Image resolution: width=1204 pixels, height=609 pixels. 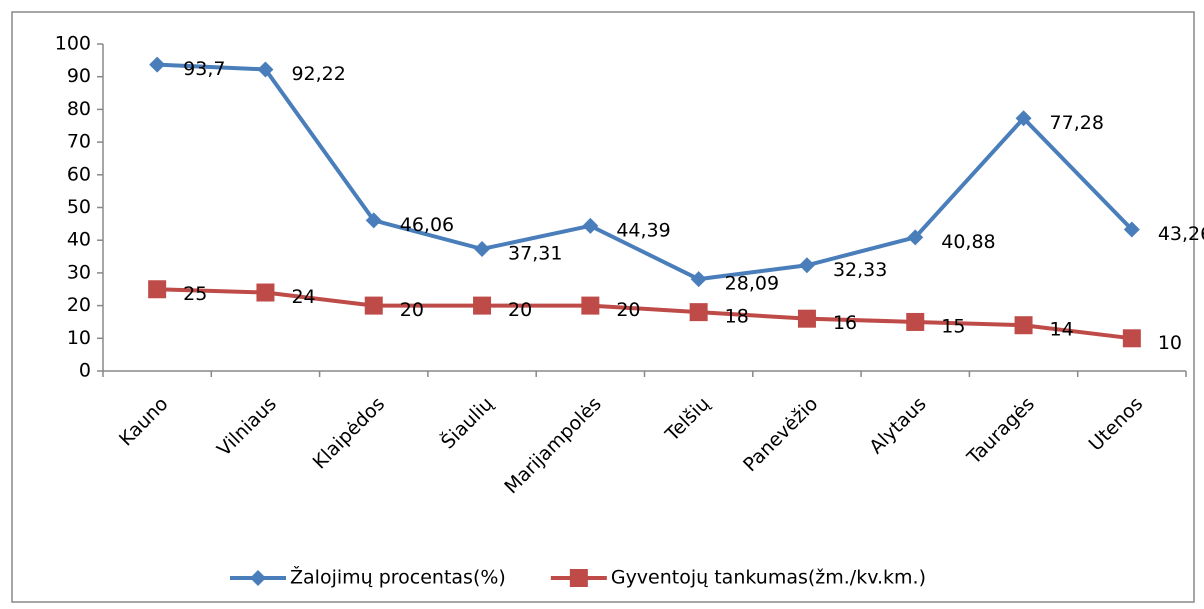 What do you see at coordinates (645, 314) in the screenshot?
I see `series-line` at bounding box center [645, 314].